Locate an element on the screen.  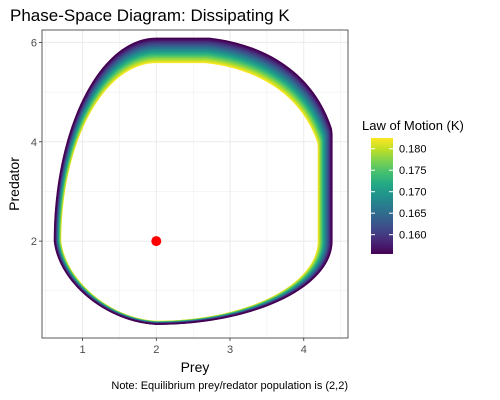
y-axis-title: Predator is located at coordinates (14, 184).